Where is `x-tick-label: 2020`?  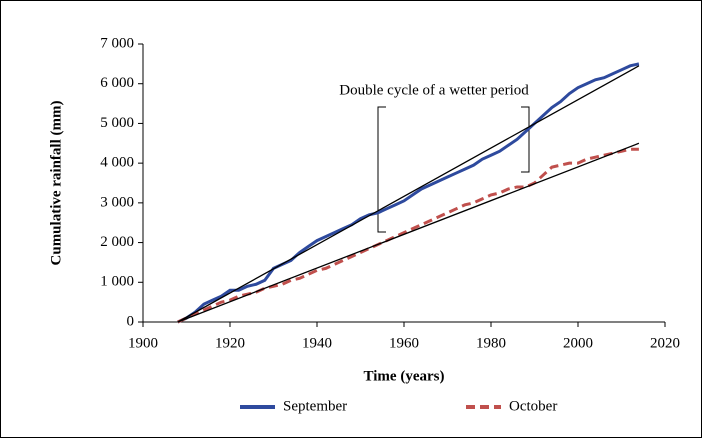 x-tick-label: 2020 is located at coordinates (665, 343).